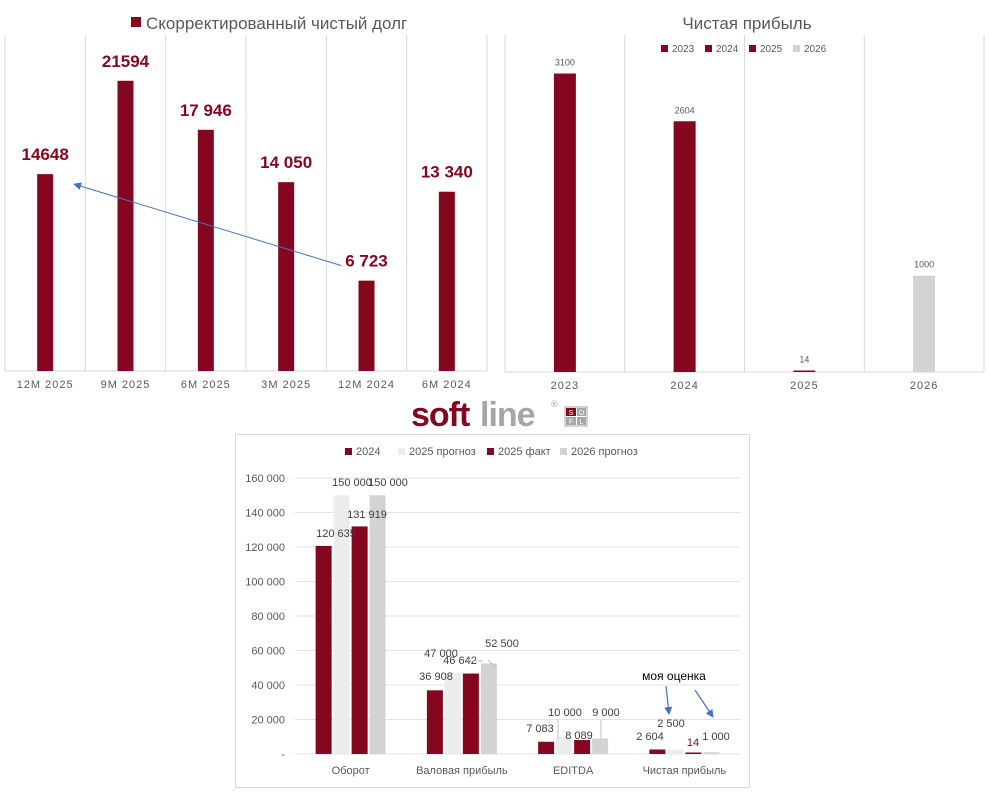 The width and height of the screenshot is (990, 795). What do you see at coordinates (804, 371) in the screenshot?
I see `bar-2025` at bounding box center [804, 371].